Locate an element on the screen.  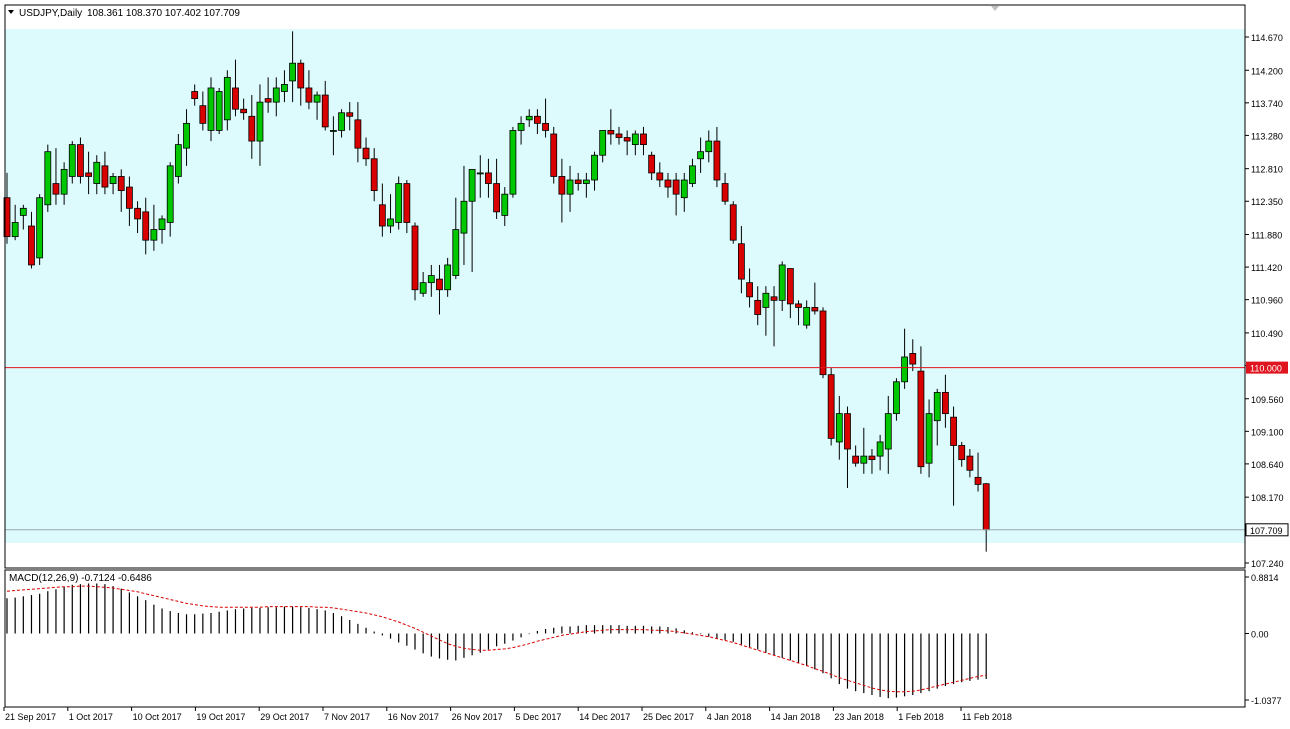
price-tick-label: 109.560 is located at coordinates (1267, 400).